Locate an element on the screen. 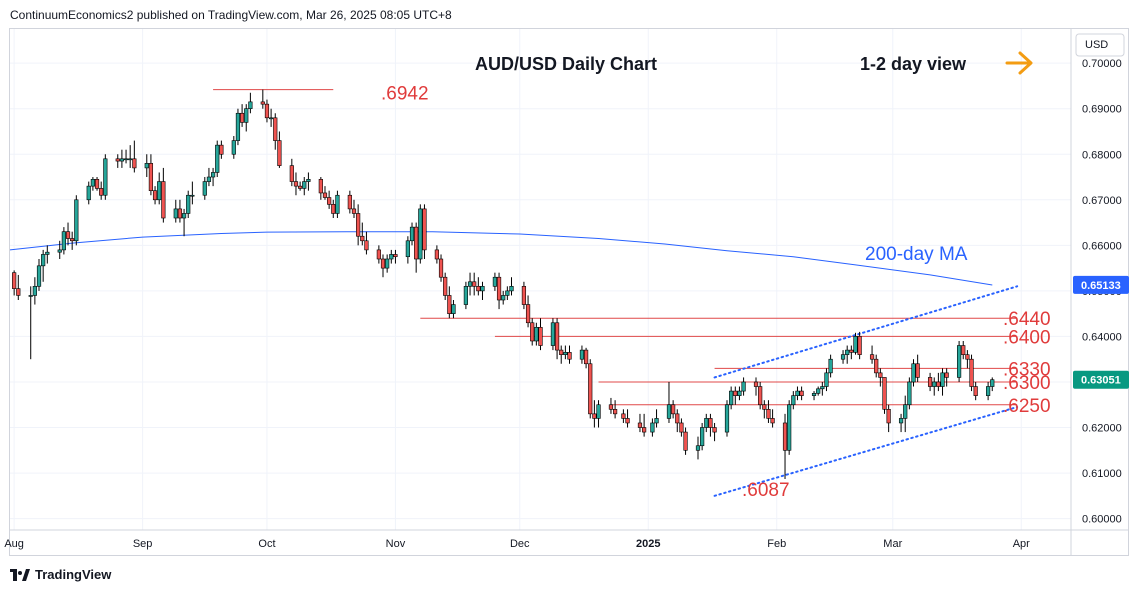 The width and height of the screenshot is (1143, 592). price-tick-label: 0.66000 is located at coordinates (1102, 246).